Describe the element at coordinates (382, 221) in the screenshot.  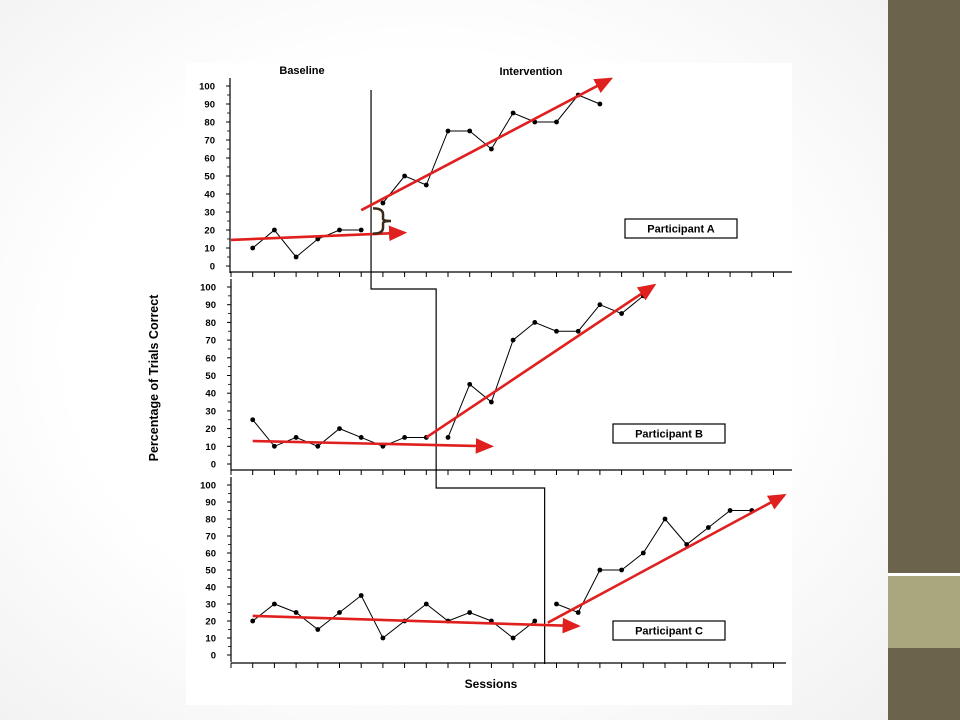
I see `level-change-brace` at that location.